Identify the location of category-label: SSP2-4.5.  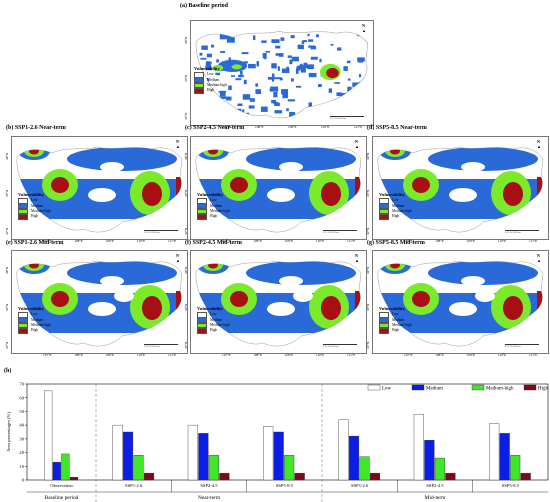
(209, 485).